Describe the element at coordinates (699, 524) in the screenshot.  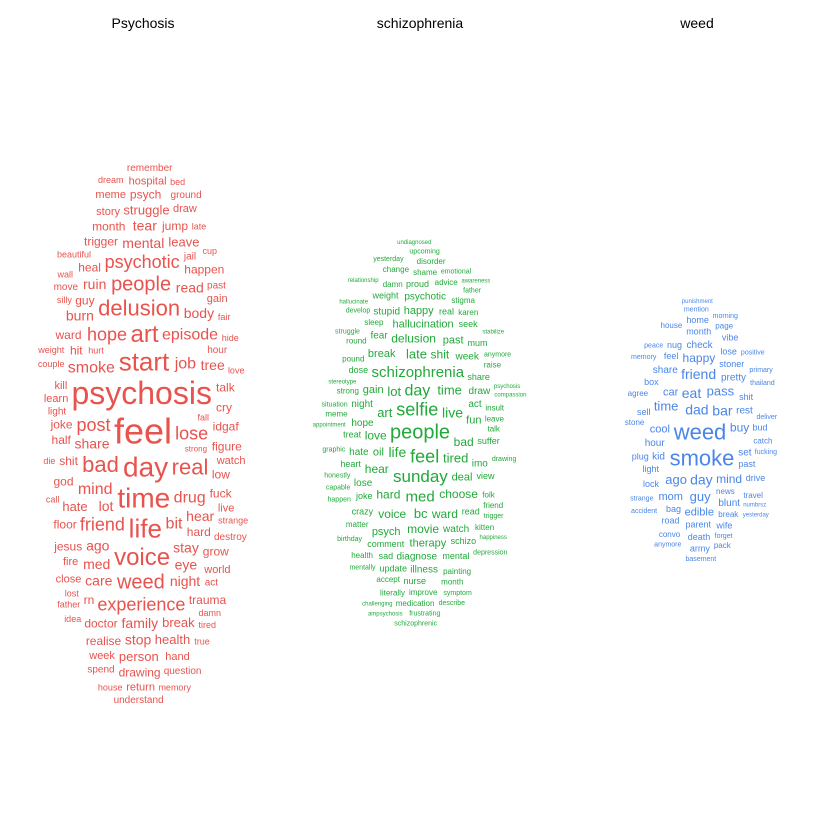
I see `word-parent: parent` at that location.